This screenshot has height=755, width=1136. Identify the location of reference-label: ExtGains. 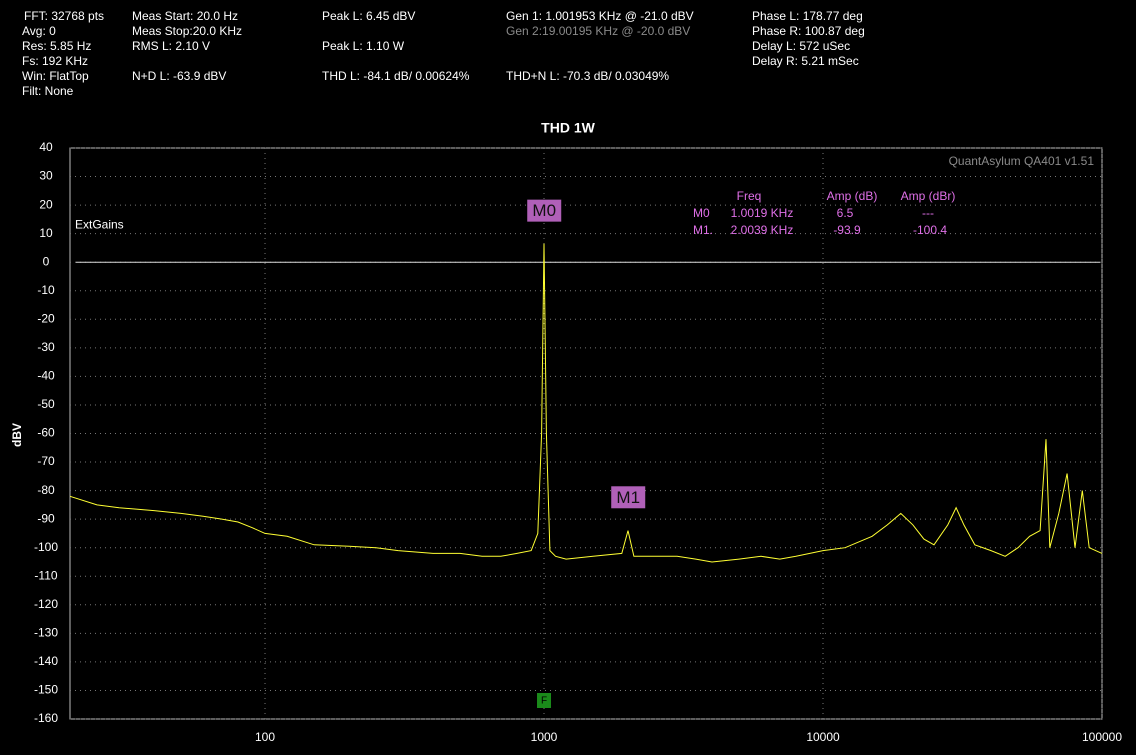
(99, 224).